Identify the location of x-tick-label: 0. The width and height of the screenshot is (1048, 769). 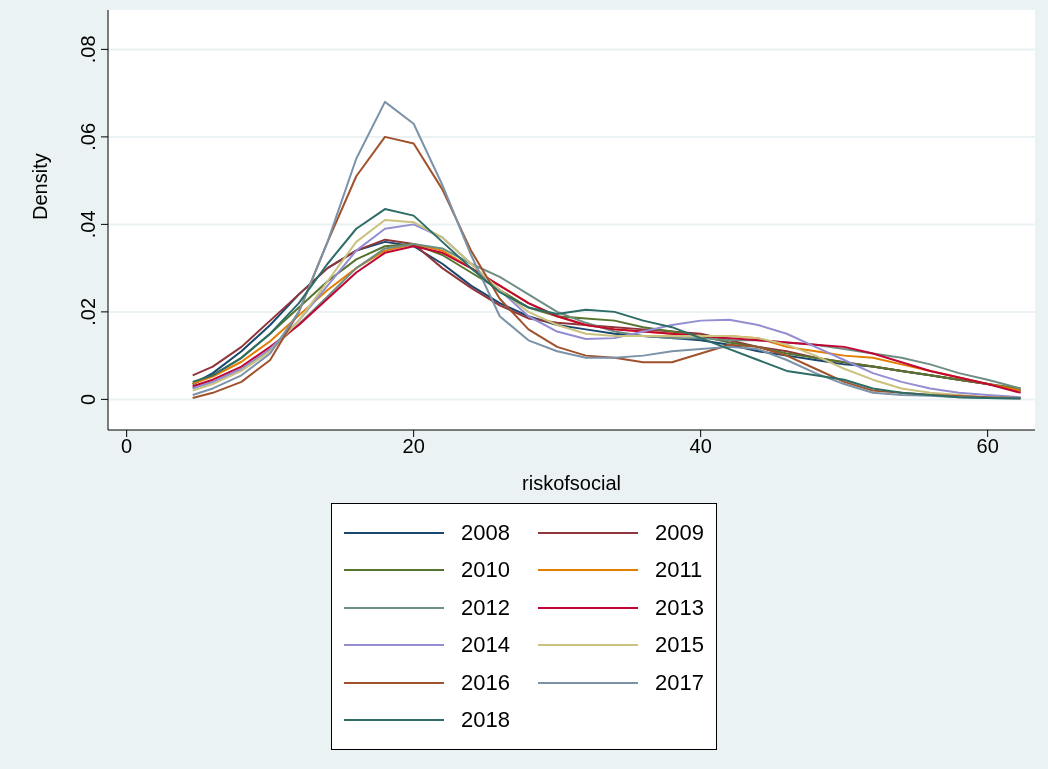
(127, 446).